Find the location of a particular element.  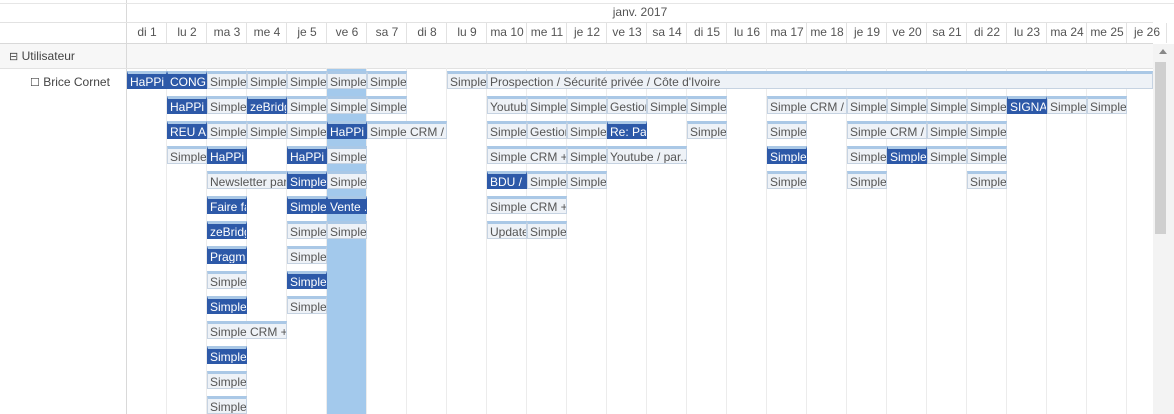

event-32: Simple is located at coordinates (307, 130).